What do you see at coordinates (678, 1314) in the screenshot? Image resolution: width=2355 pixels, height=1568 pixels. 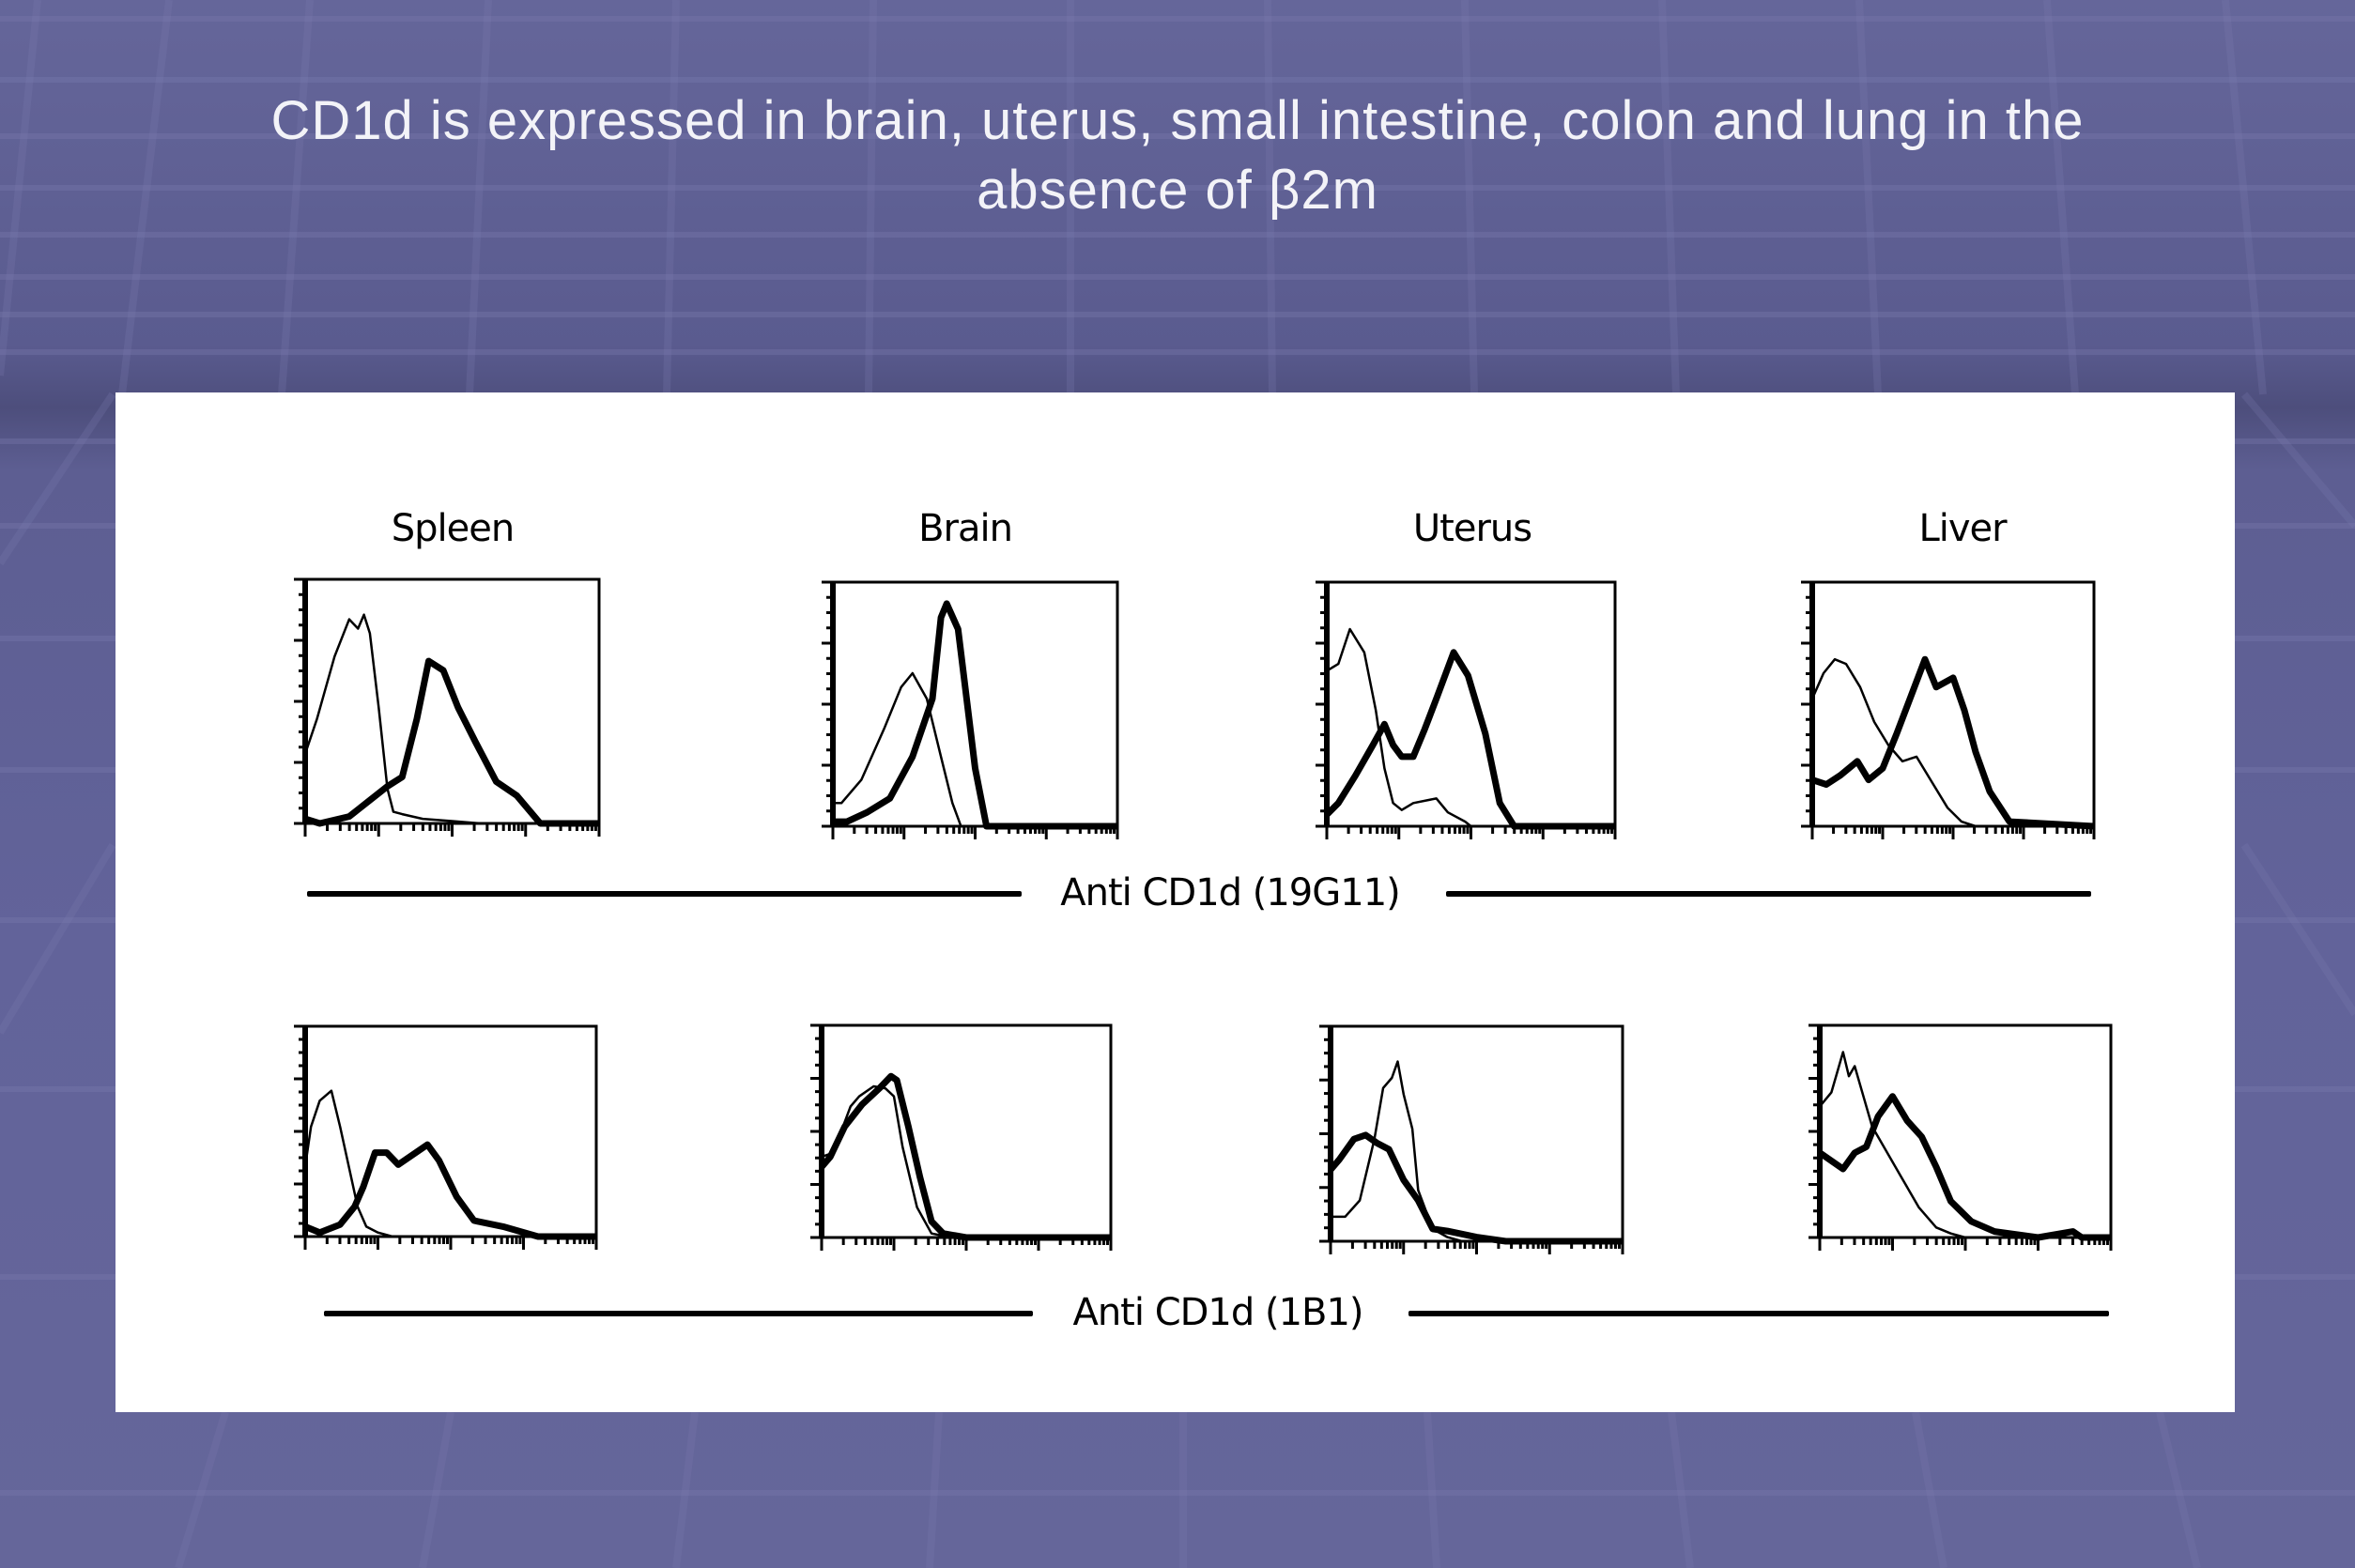 I see `row2-axis-line-left` at bounding box center [678, 1314].